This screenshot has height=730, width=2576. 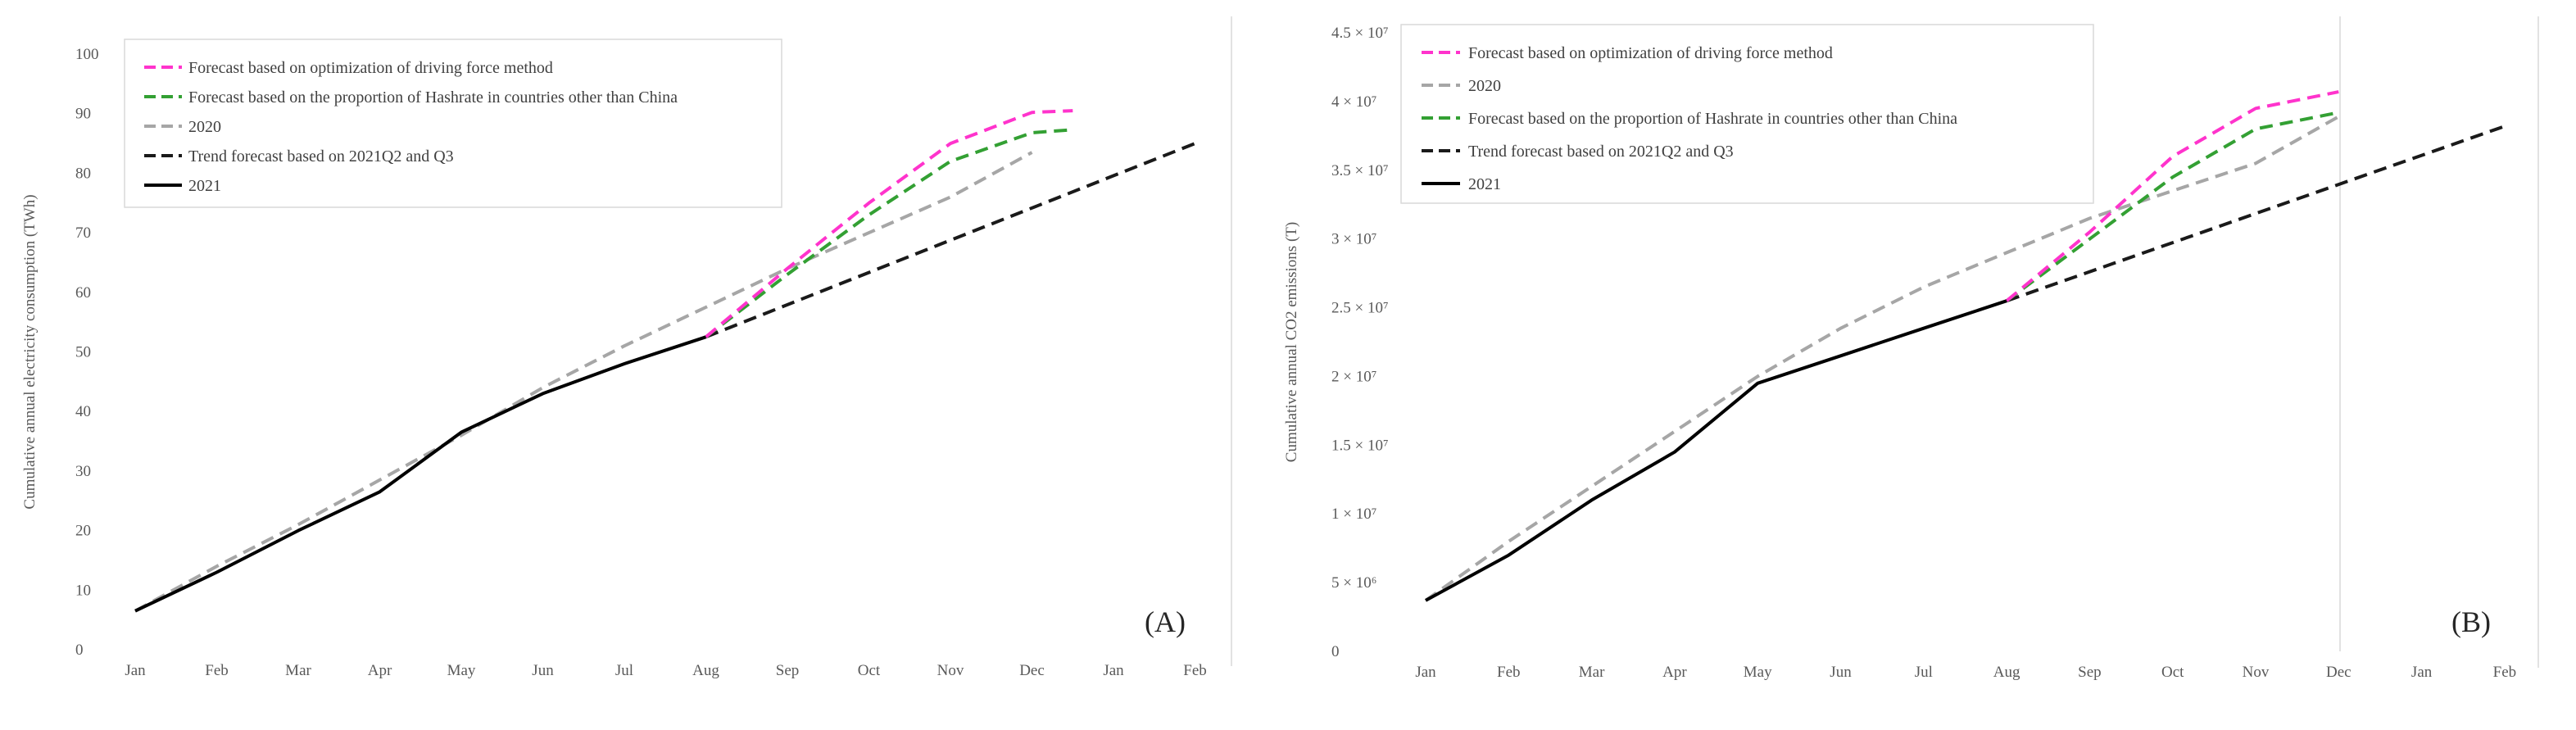 I want to click on y-tick-label: 80, so click(x=83, y=174).